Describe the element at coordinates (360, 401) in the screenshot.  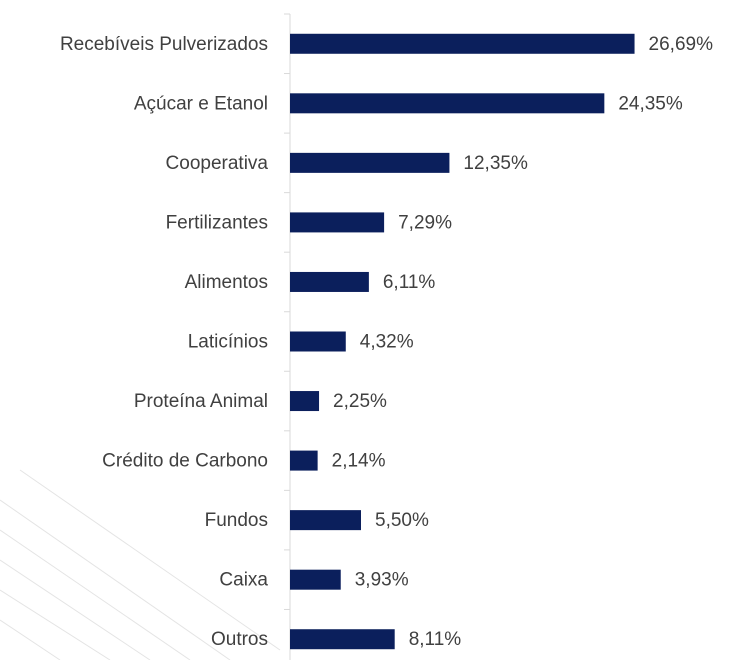
I see `value-label: 2,25%` at that location.